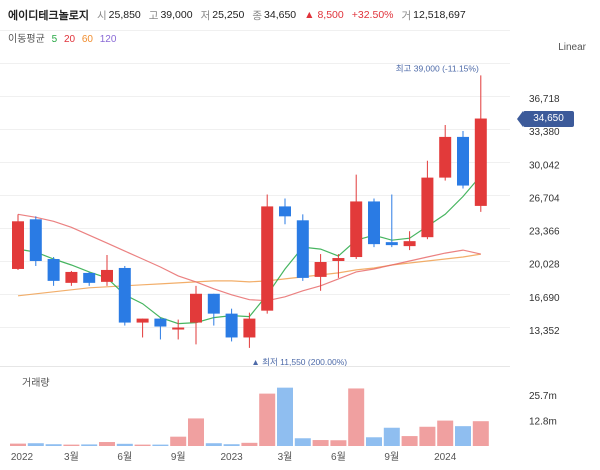 This screenshot has width=600, height=470. I want to click on high-annotation: 최고 39,000 (-11.15%), so click(437, 68).